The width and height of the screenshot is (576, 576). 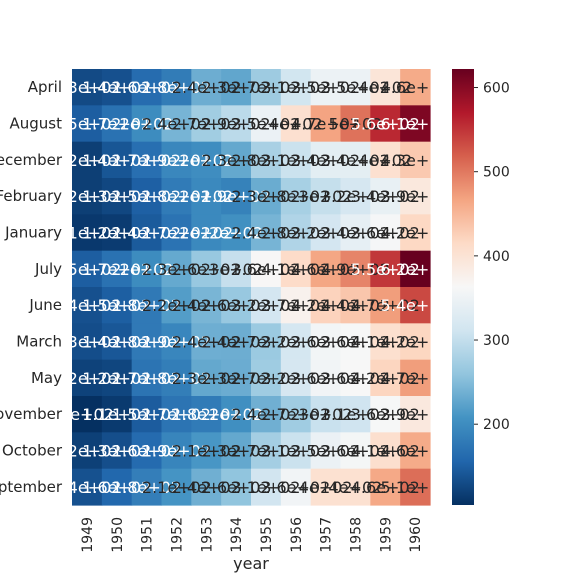 What do you see at coordinates (295, 233) in the screenshot?
I see `cell-annotation: 2.8e+02` at bounding box center [295, 233].